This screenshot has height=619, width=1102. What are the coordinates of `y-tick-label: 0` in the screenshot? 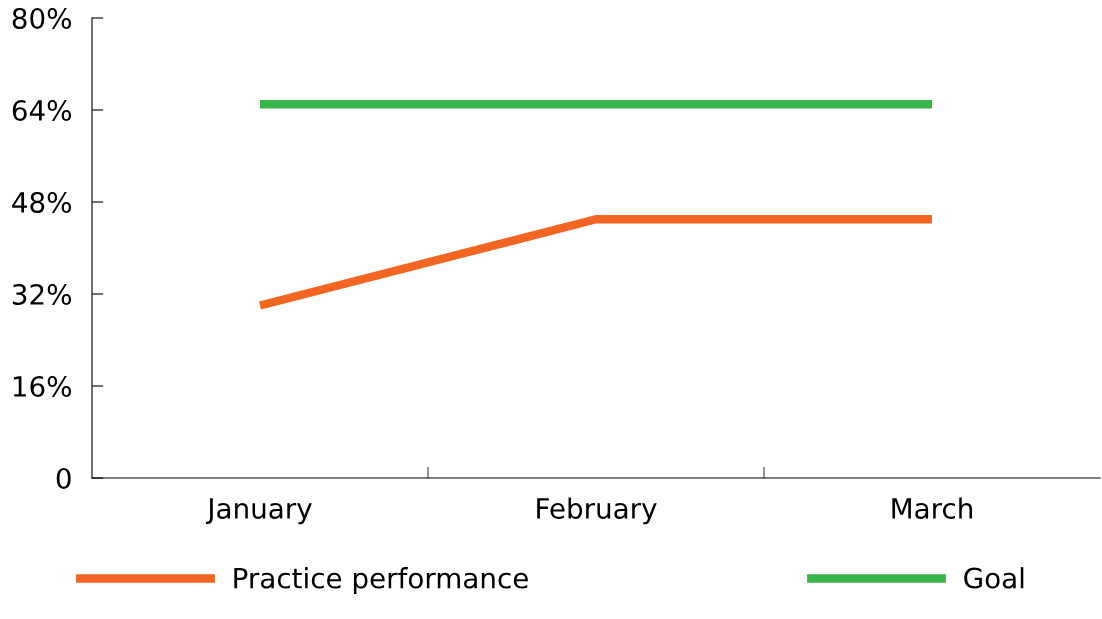 It's located at (63, 478).